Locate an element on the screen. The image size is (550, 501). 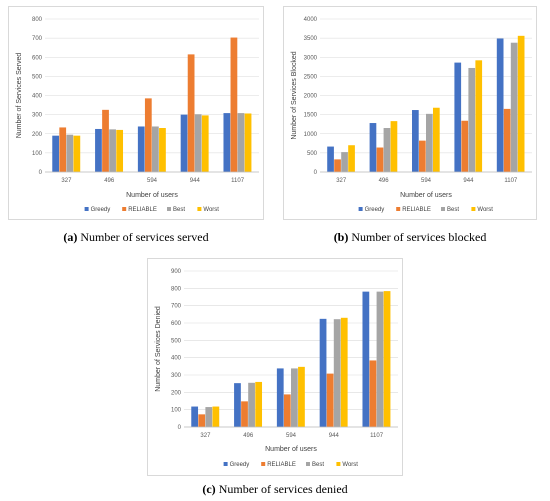
y-tick-label: 900 is located at coordinates (176, 272).